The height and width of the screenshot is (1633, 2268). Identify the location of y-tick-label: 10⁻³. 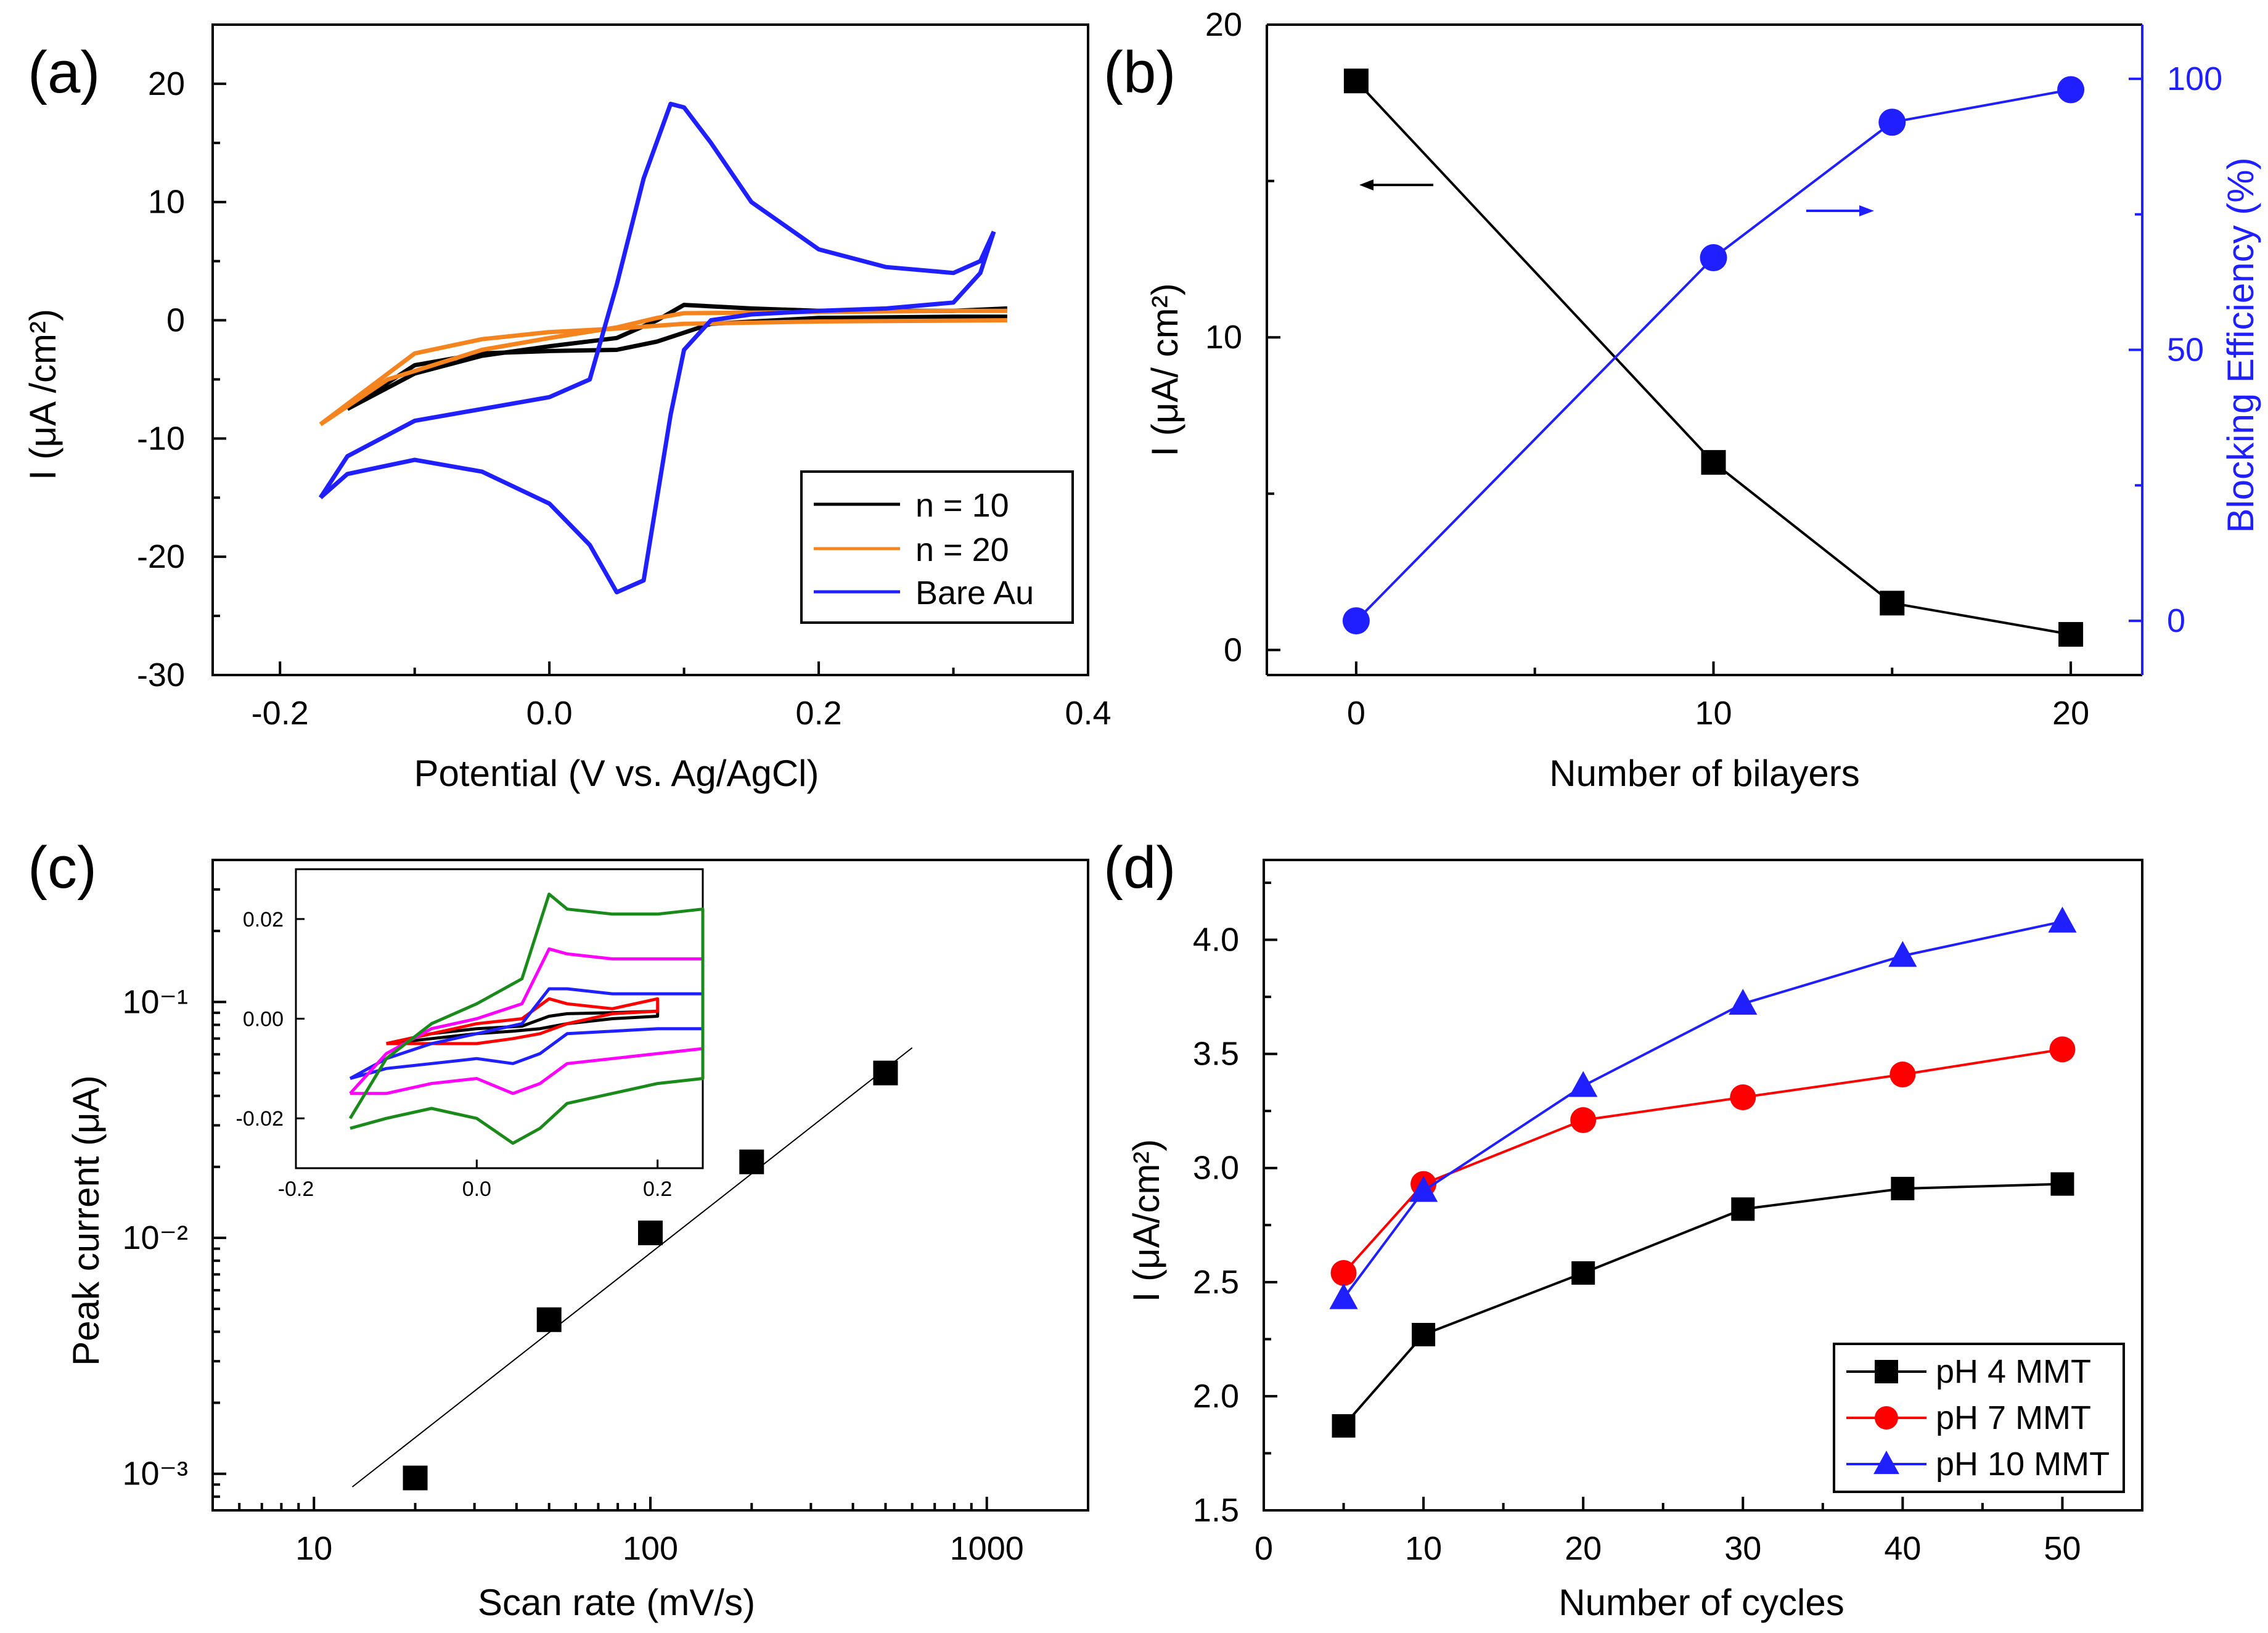
(155, 1473).